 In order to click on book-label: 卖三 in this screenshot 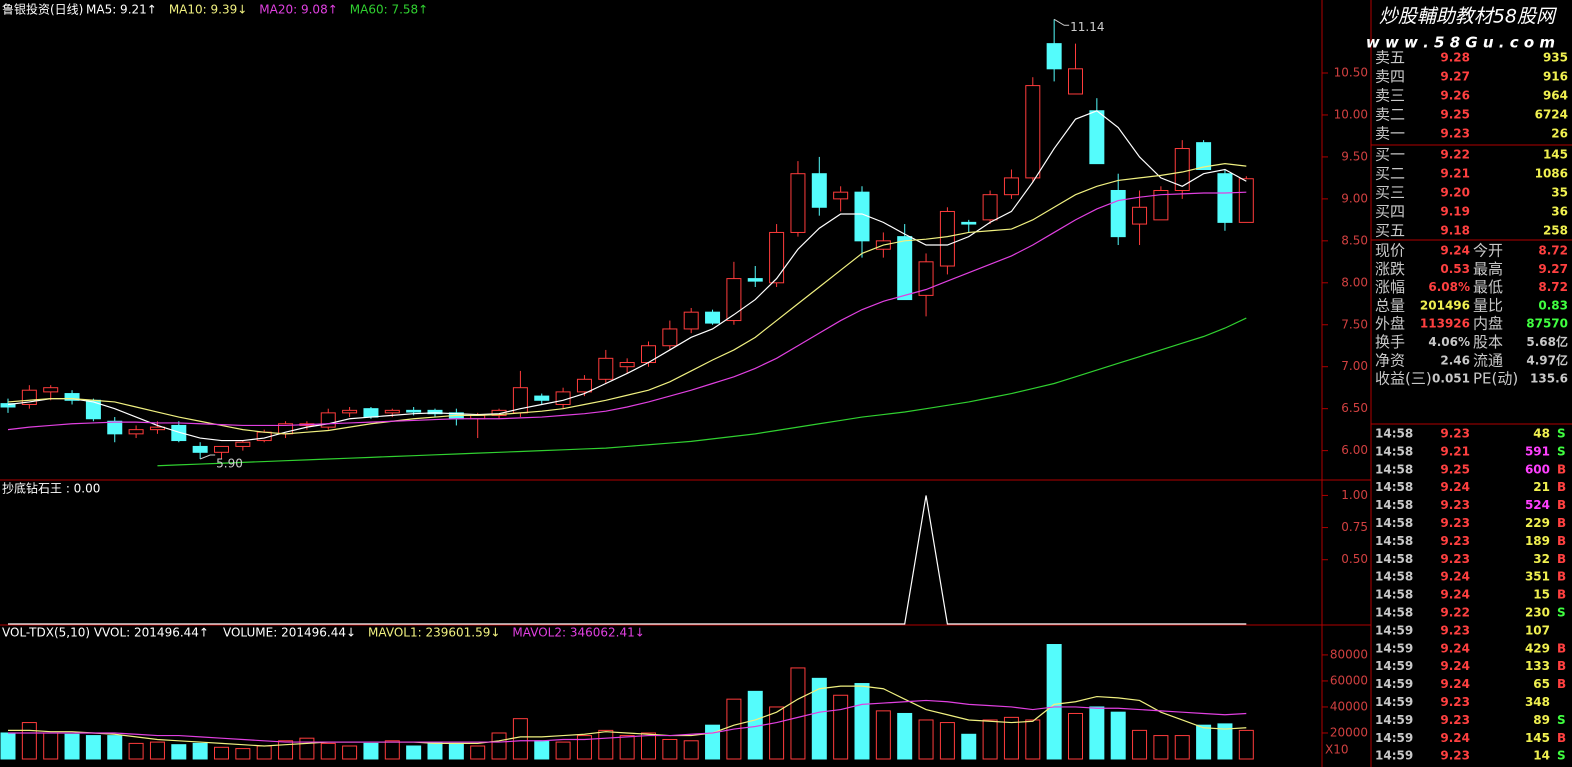, I will do `click(1390, 96)`.